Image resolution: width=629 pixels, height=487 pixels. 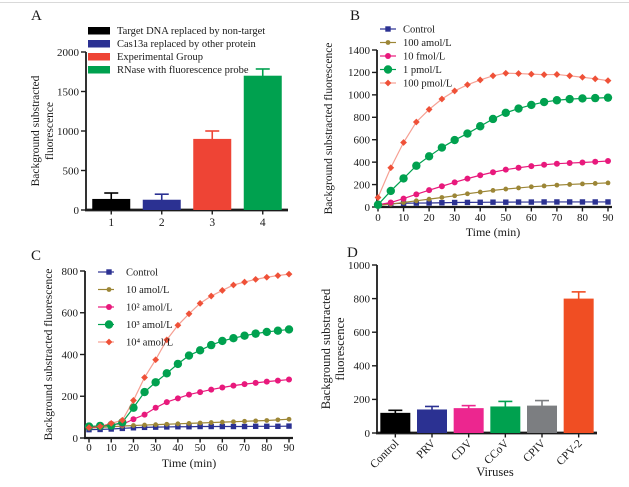 I want to click on x-category-label: CPV-2, so click(x=569, y=452).